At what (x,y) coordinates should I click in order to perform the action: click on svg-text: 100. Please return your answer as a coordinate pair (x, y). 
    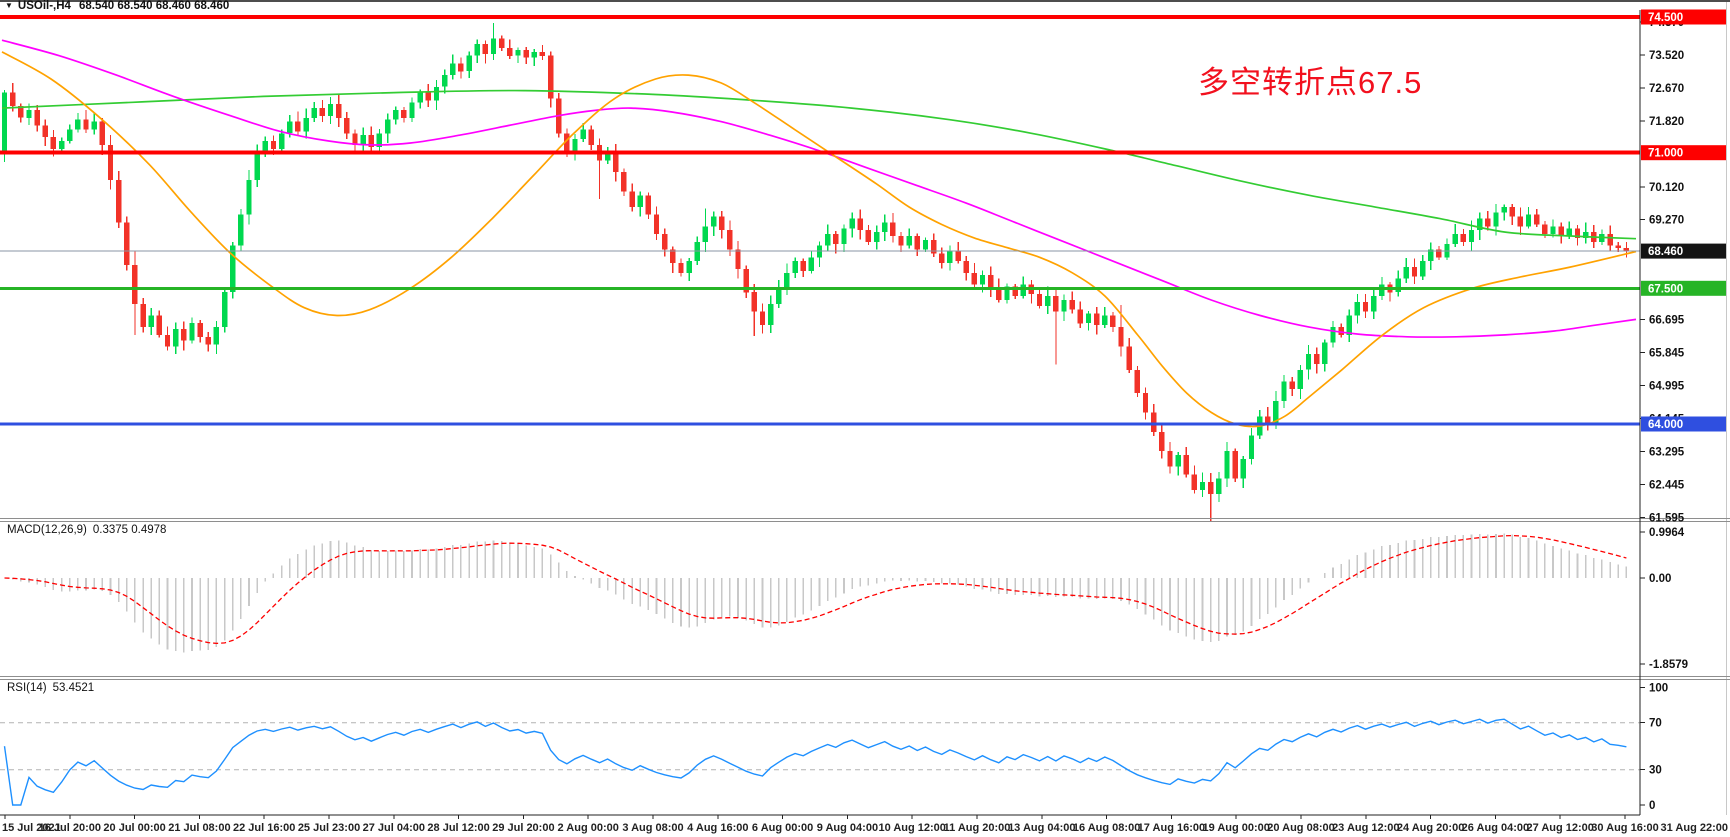
    Looking at the image, I should click on (1658, 689).